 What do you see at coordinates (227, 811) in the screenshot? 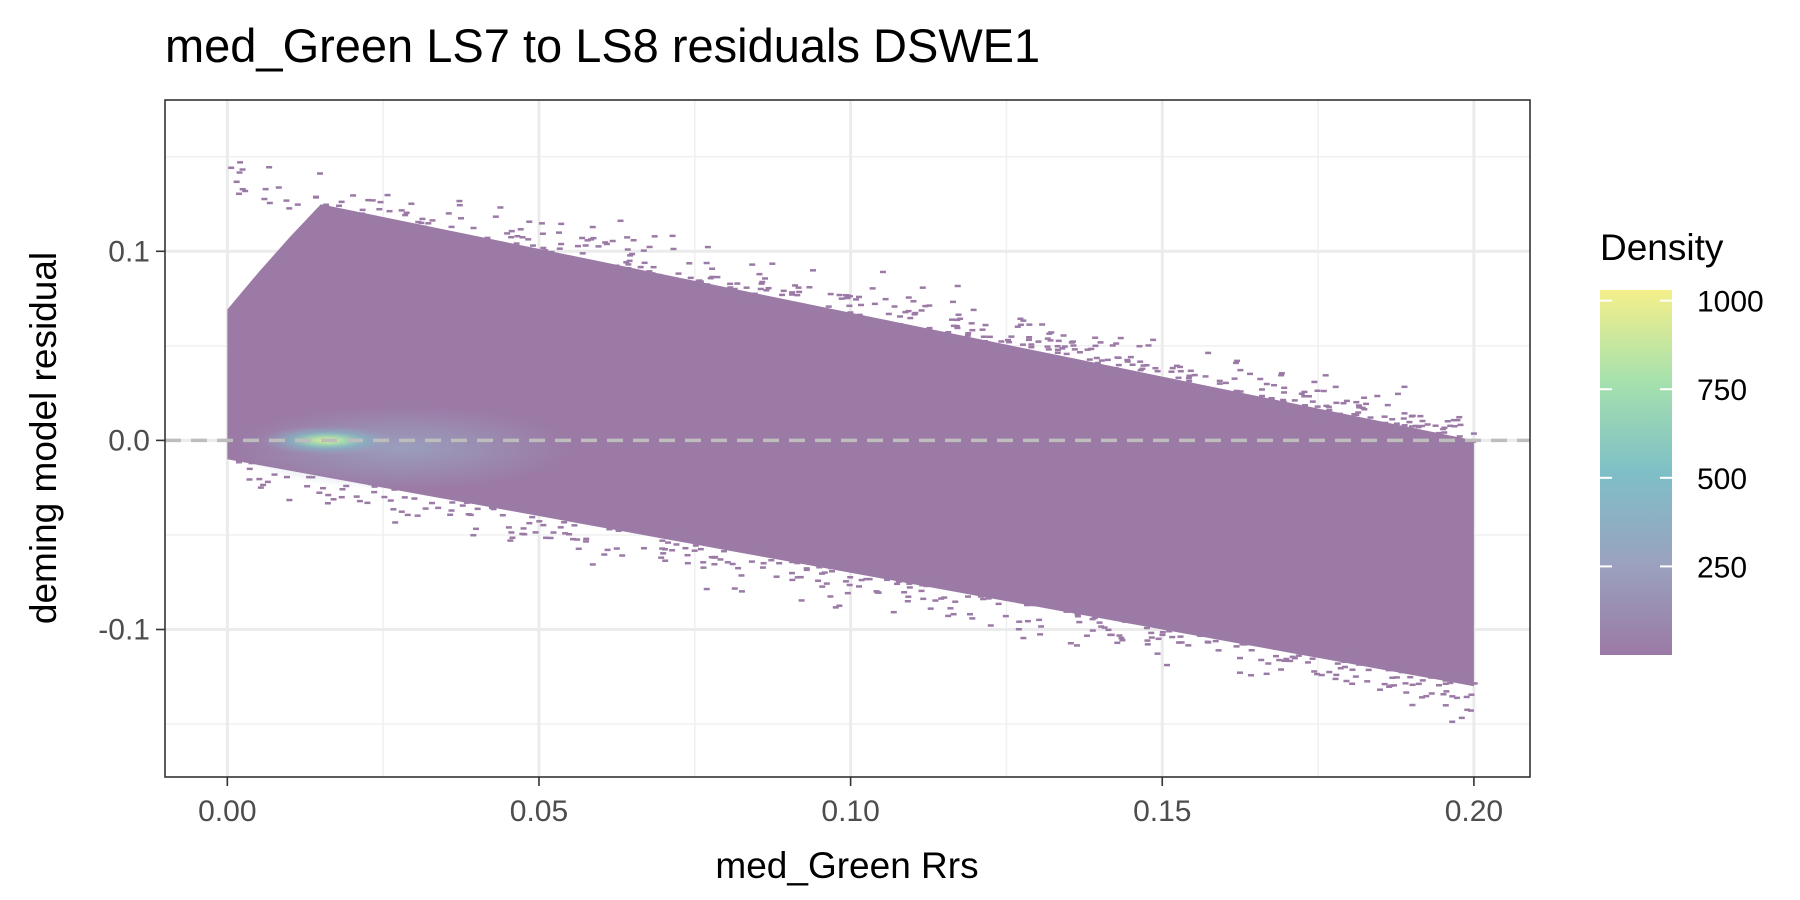
I see `x-tick-label: 0.00` at bounding box center [227, 811].